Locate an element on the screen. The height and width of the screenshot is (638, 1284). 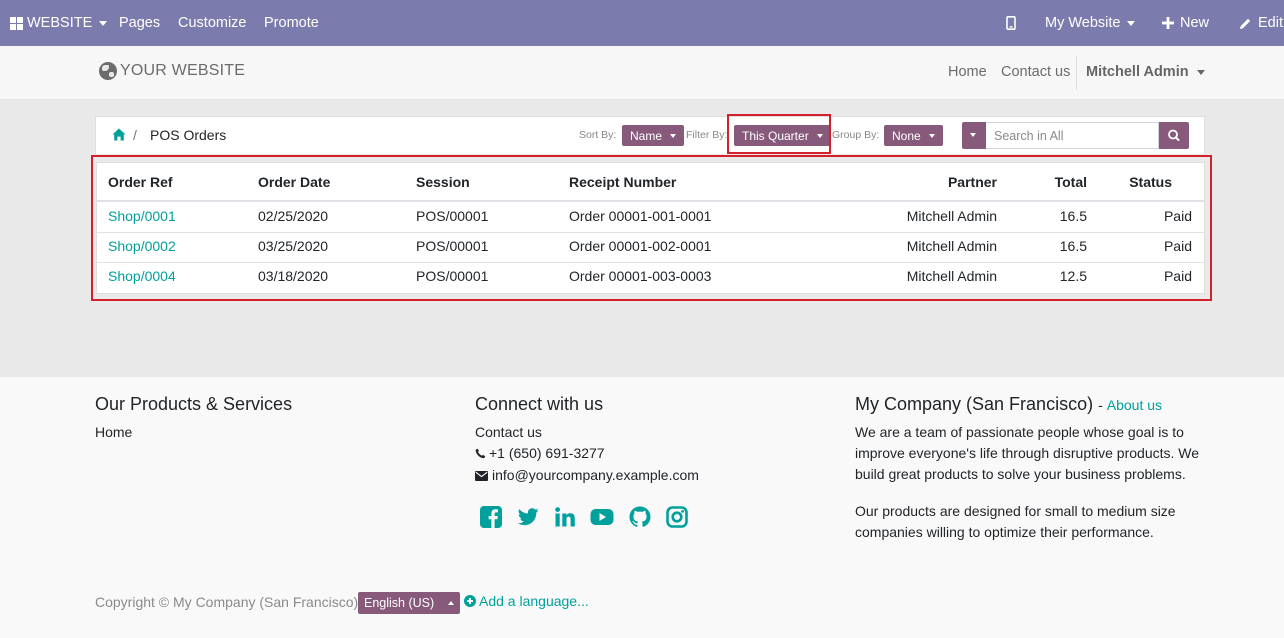
apps-grid-icon is located at coordinates (16, 23).